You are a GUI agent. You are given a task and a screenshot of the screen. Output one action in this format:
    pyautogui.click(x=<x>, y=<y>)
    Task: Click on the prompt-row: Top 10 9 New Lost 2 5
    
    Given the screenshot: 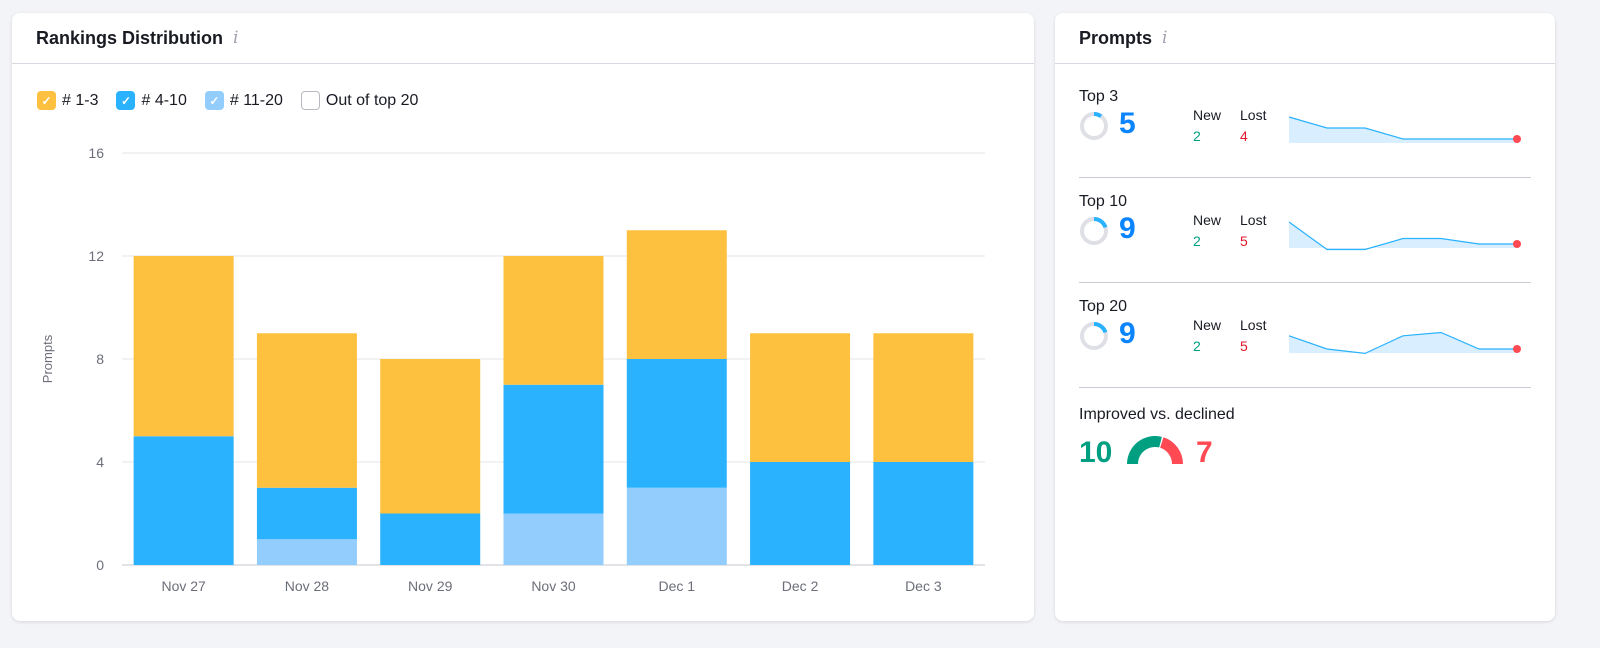 What is the action you would take?
    pyautogui.click(x=1305, y=230)
    